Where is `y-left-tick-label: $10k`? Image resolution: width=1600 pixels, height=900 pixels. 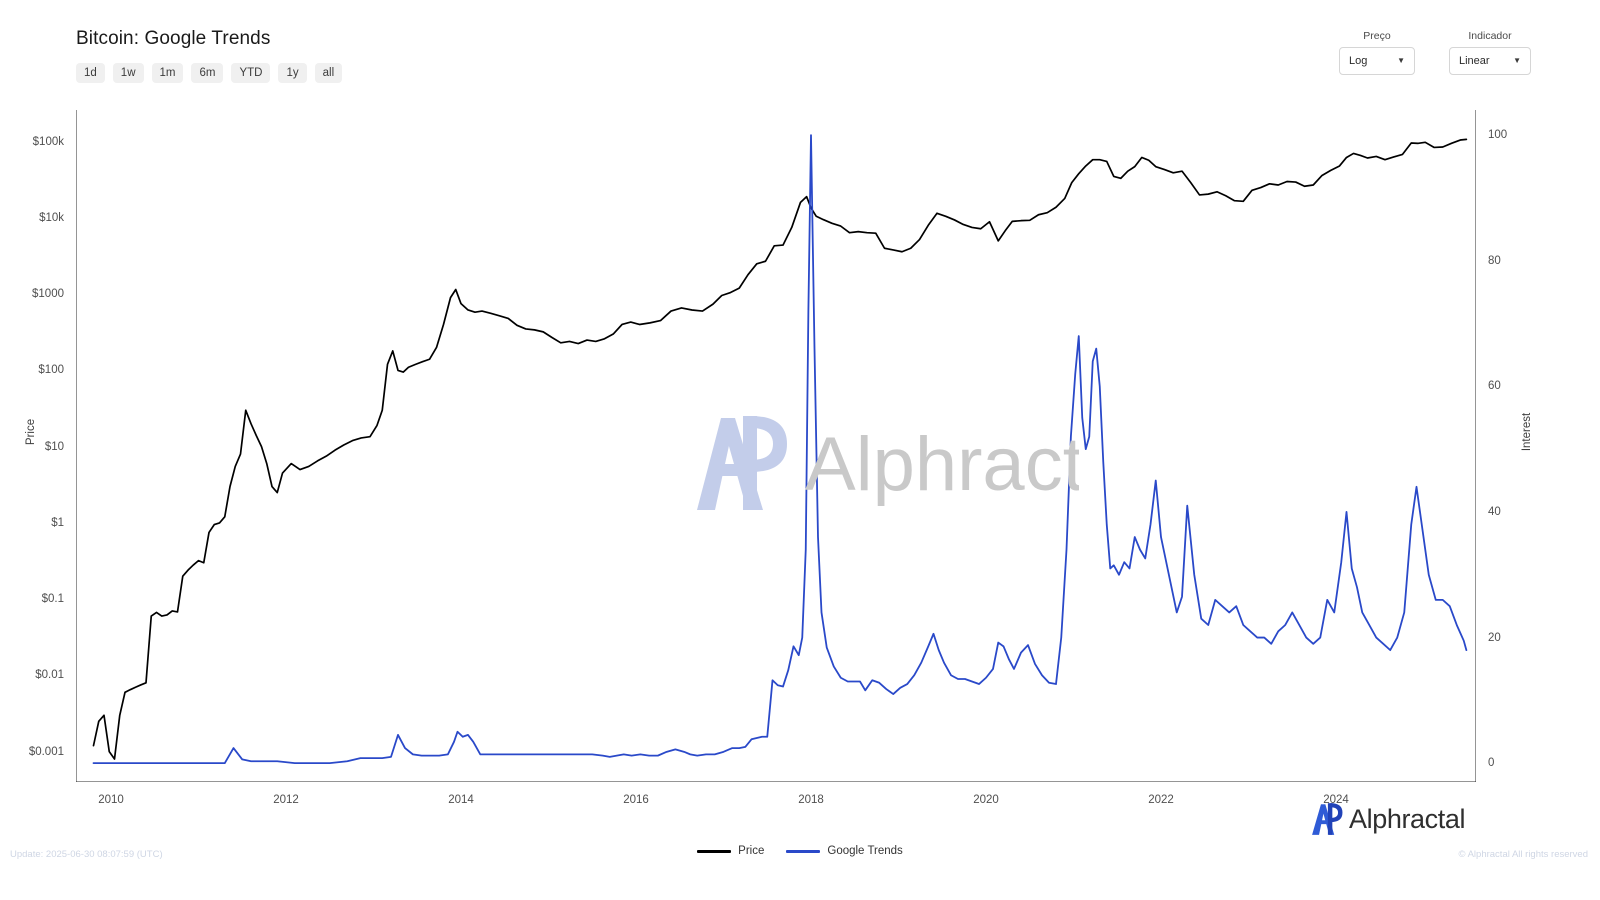
y-left-tick-label: $10k is located at coordinates (51, 217).